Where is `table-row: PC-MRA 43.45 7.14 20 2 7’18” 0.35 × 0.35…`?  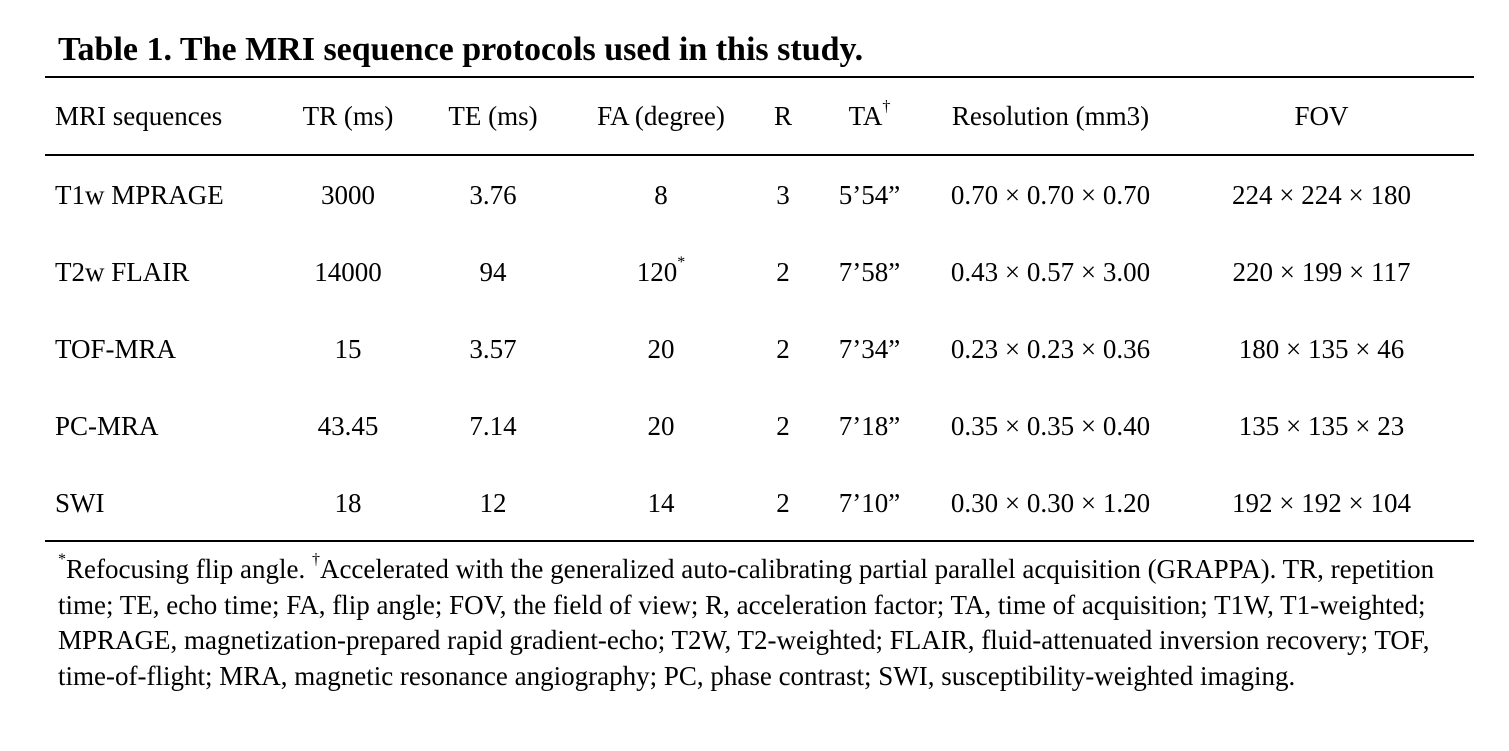 table-row: PC-MRA 43.45 7.14 20 2 7’18” 0.35 × 0.35… is located at coordinates (759, 426).